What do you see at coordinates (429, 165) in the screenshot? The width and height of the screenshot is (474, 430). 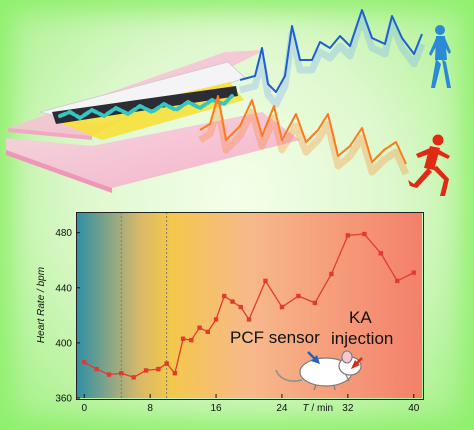 I see `running-person-icon` at bounding box center [429, 165].